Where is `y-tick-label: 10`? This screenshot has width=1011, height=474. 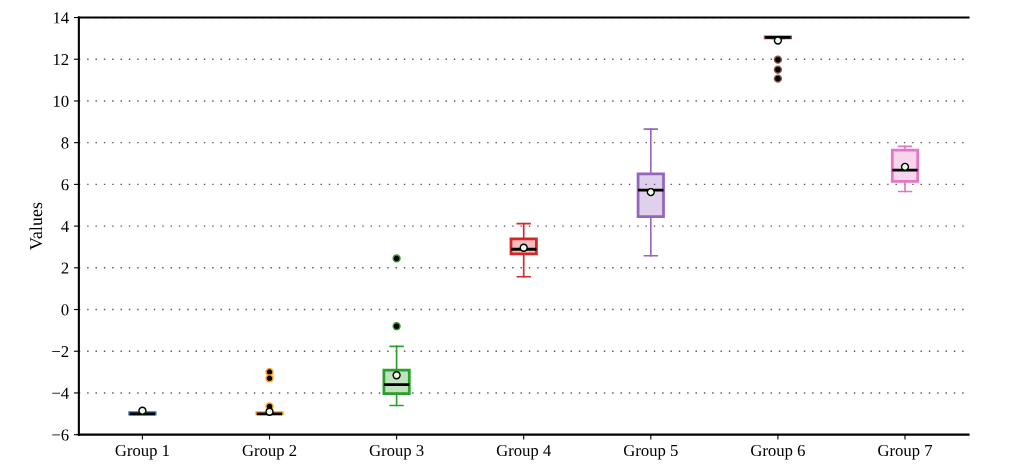
y-tick-label: 10 is located at coordinates (61, 101).